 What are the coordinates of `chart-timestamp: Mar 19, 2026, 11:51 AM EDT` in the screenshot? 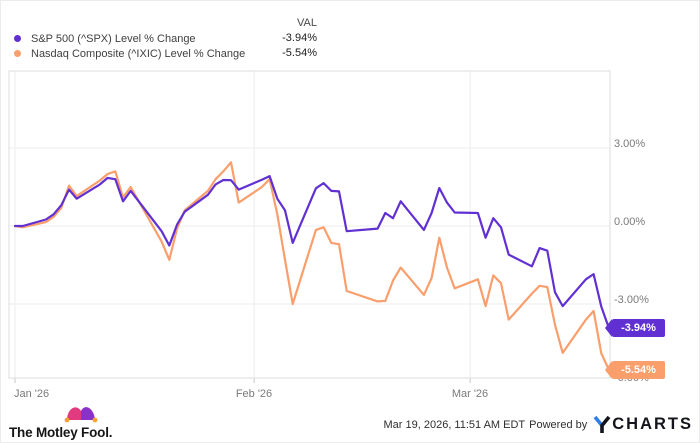 It's located at (454, 424).